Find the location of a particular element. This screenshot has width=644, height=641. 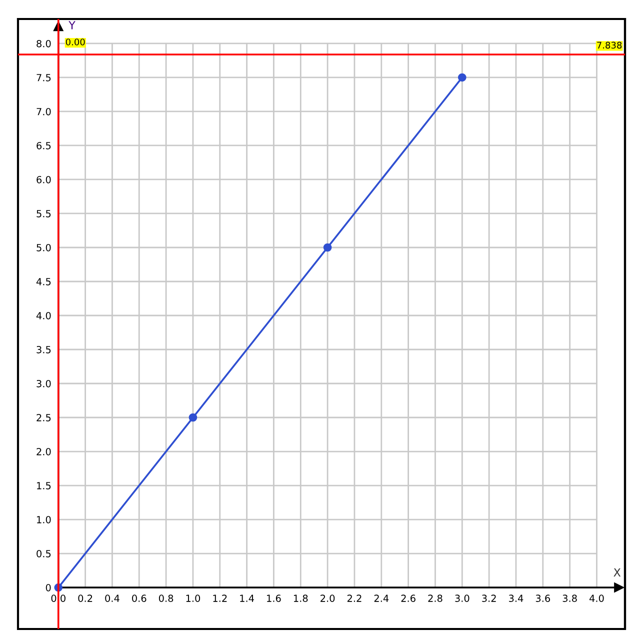

y-tick-label: 7.0 is located at coordinates (43, 112).